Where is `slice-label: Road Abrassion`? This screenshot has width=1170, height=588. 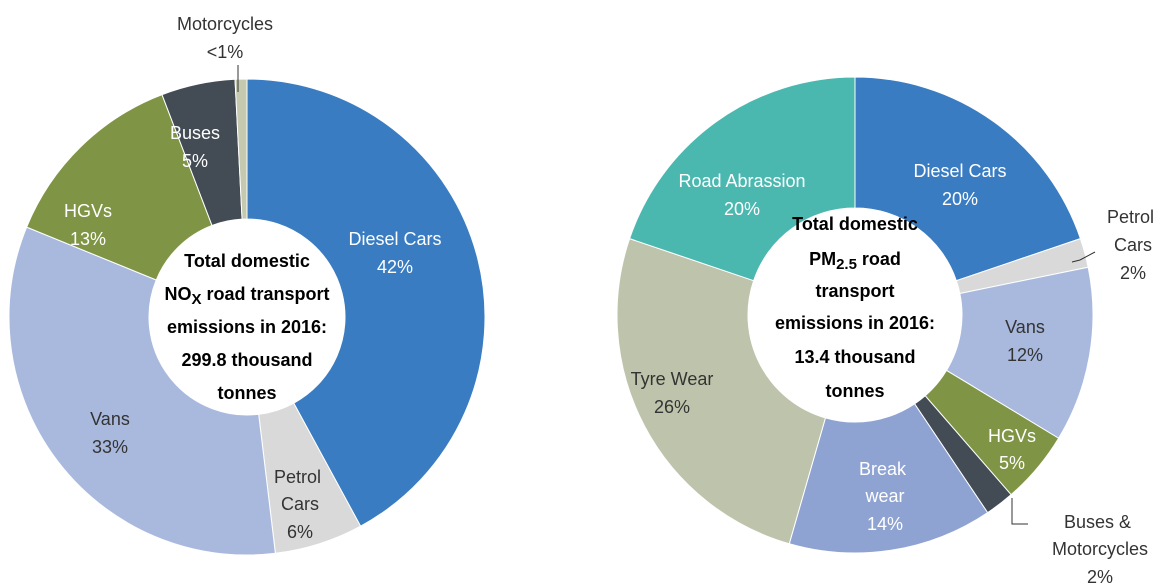
slice-label: Road Abrassion is located at coordinates (741, 181).